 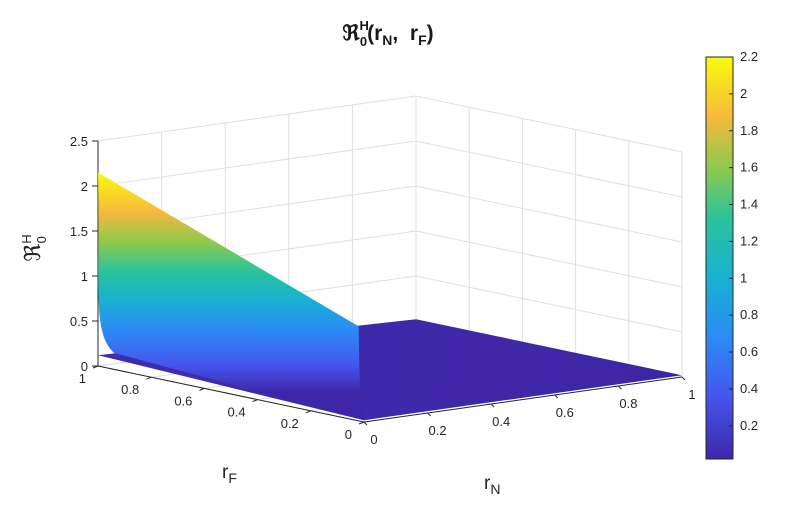 I want to click on z-tick-label: 2.5, so click(x=79, y=141).